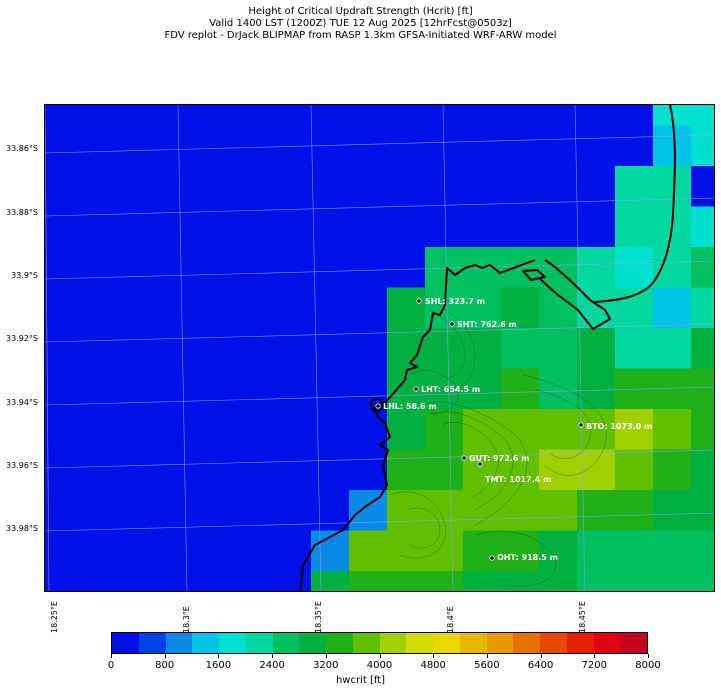 The image size is (721, 692). I want to click on colorbar-tick-label: 0, so click(111, 665).